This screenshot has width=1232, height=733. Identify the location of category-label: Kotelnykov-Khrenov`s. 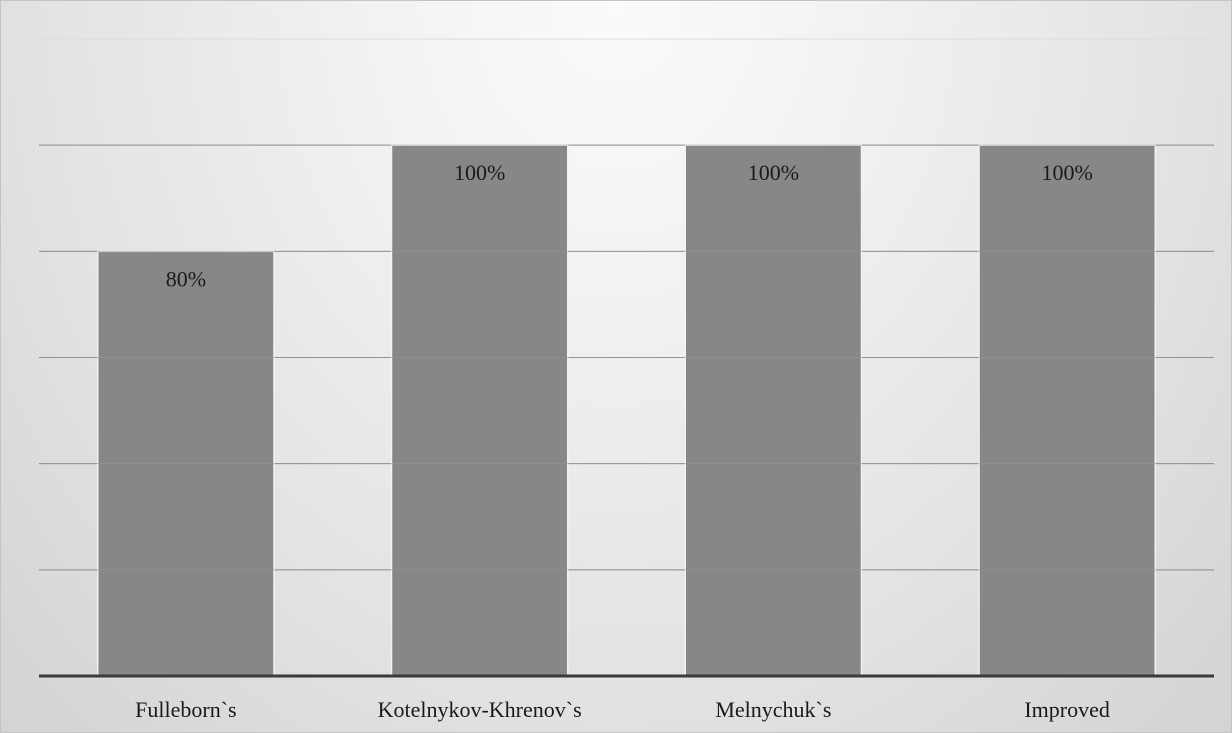
(480, 709).